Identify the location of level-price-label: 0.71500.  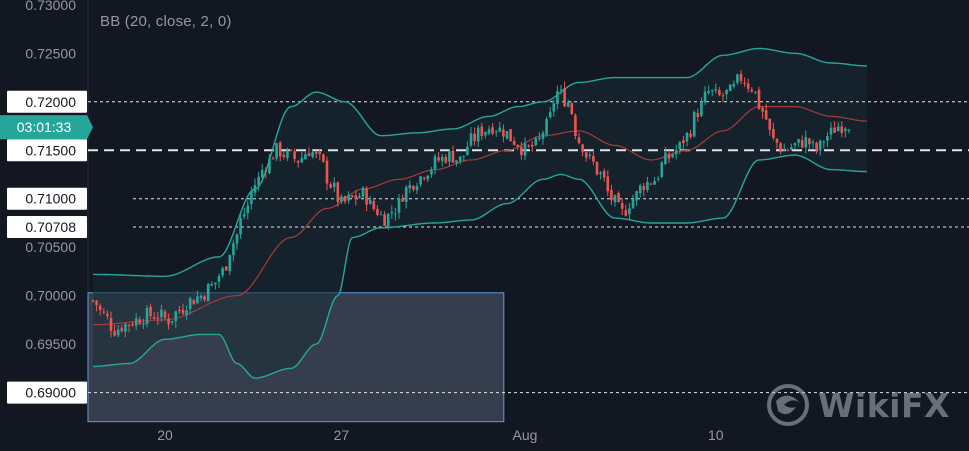
(50, 150).